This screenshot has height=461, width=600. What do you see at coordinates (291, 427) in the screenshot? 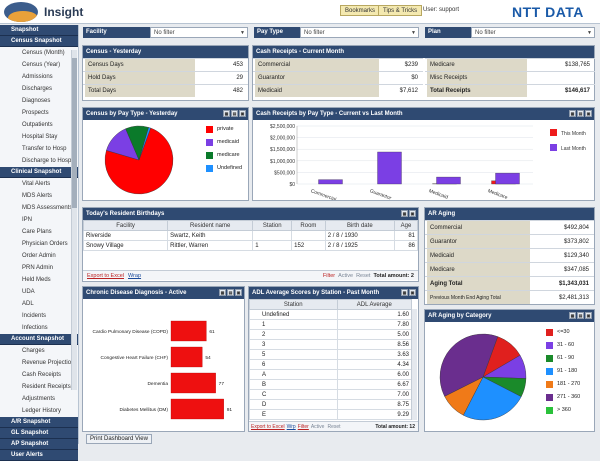
I see `wrap-link: Wrp` at bounding box center [291, 427].